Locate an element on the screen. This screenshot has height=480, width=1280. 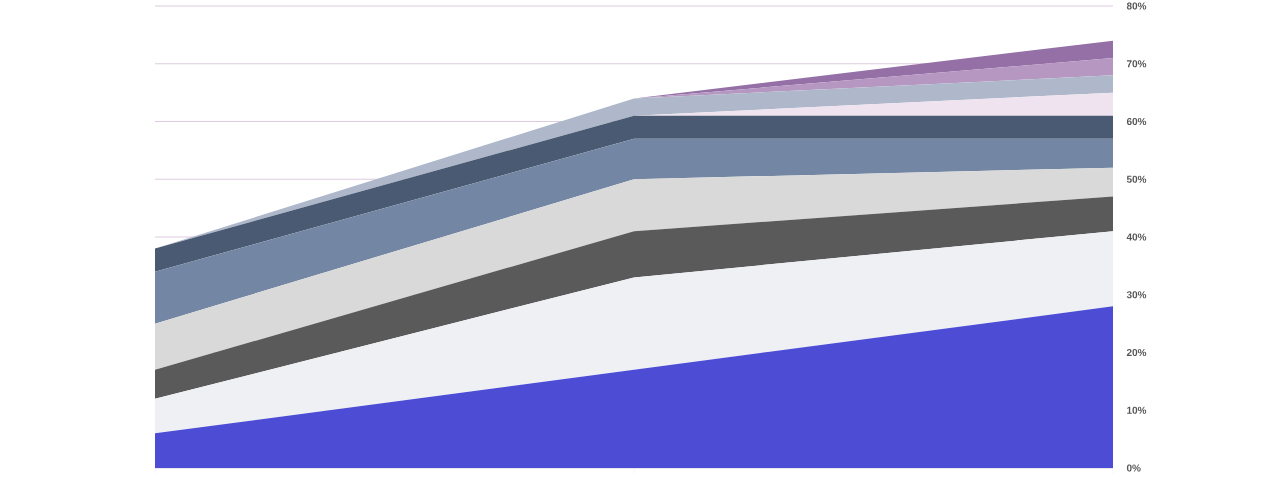
y-tick-label: 60% is located at coordinates (1136, 121).